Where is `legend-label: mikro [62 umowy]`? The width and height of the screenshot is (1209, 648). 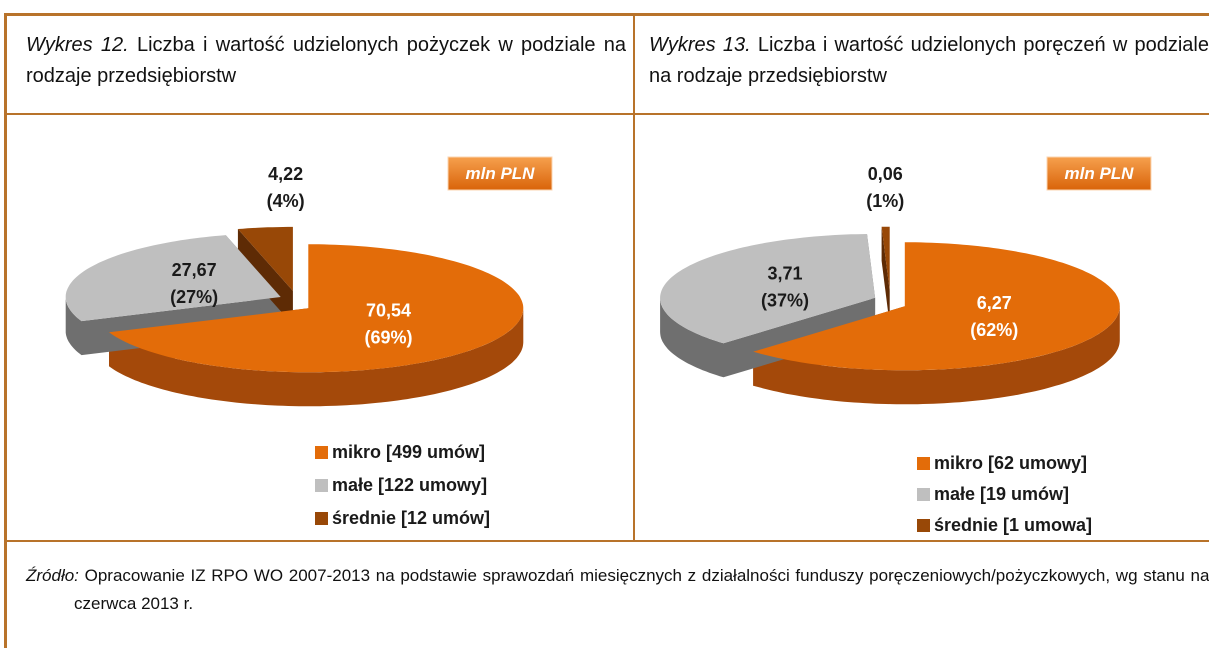 legend-label: mikro [62 umowy] is located at coordinates (1010, 463).